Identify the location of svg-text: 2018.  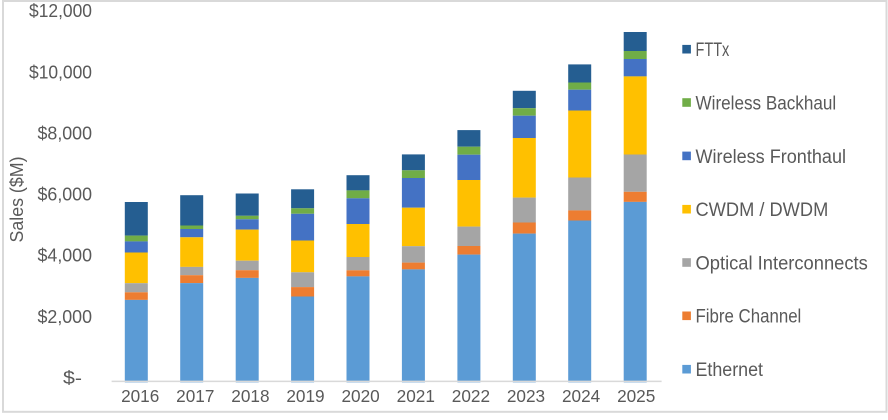
(250, 396).